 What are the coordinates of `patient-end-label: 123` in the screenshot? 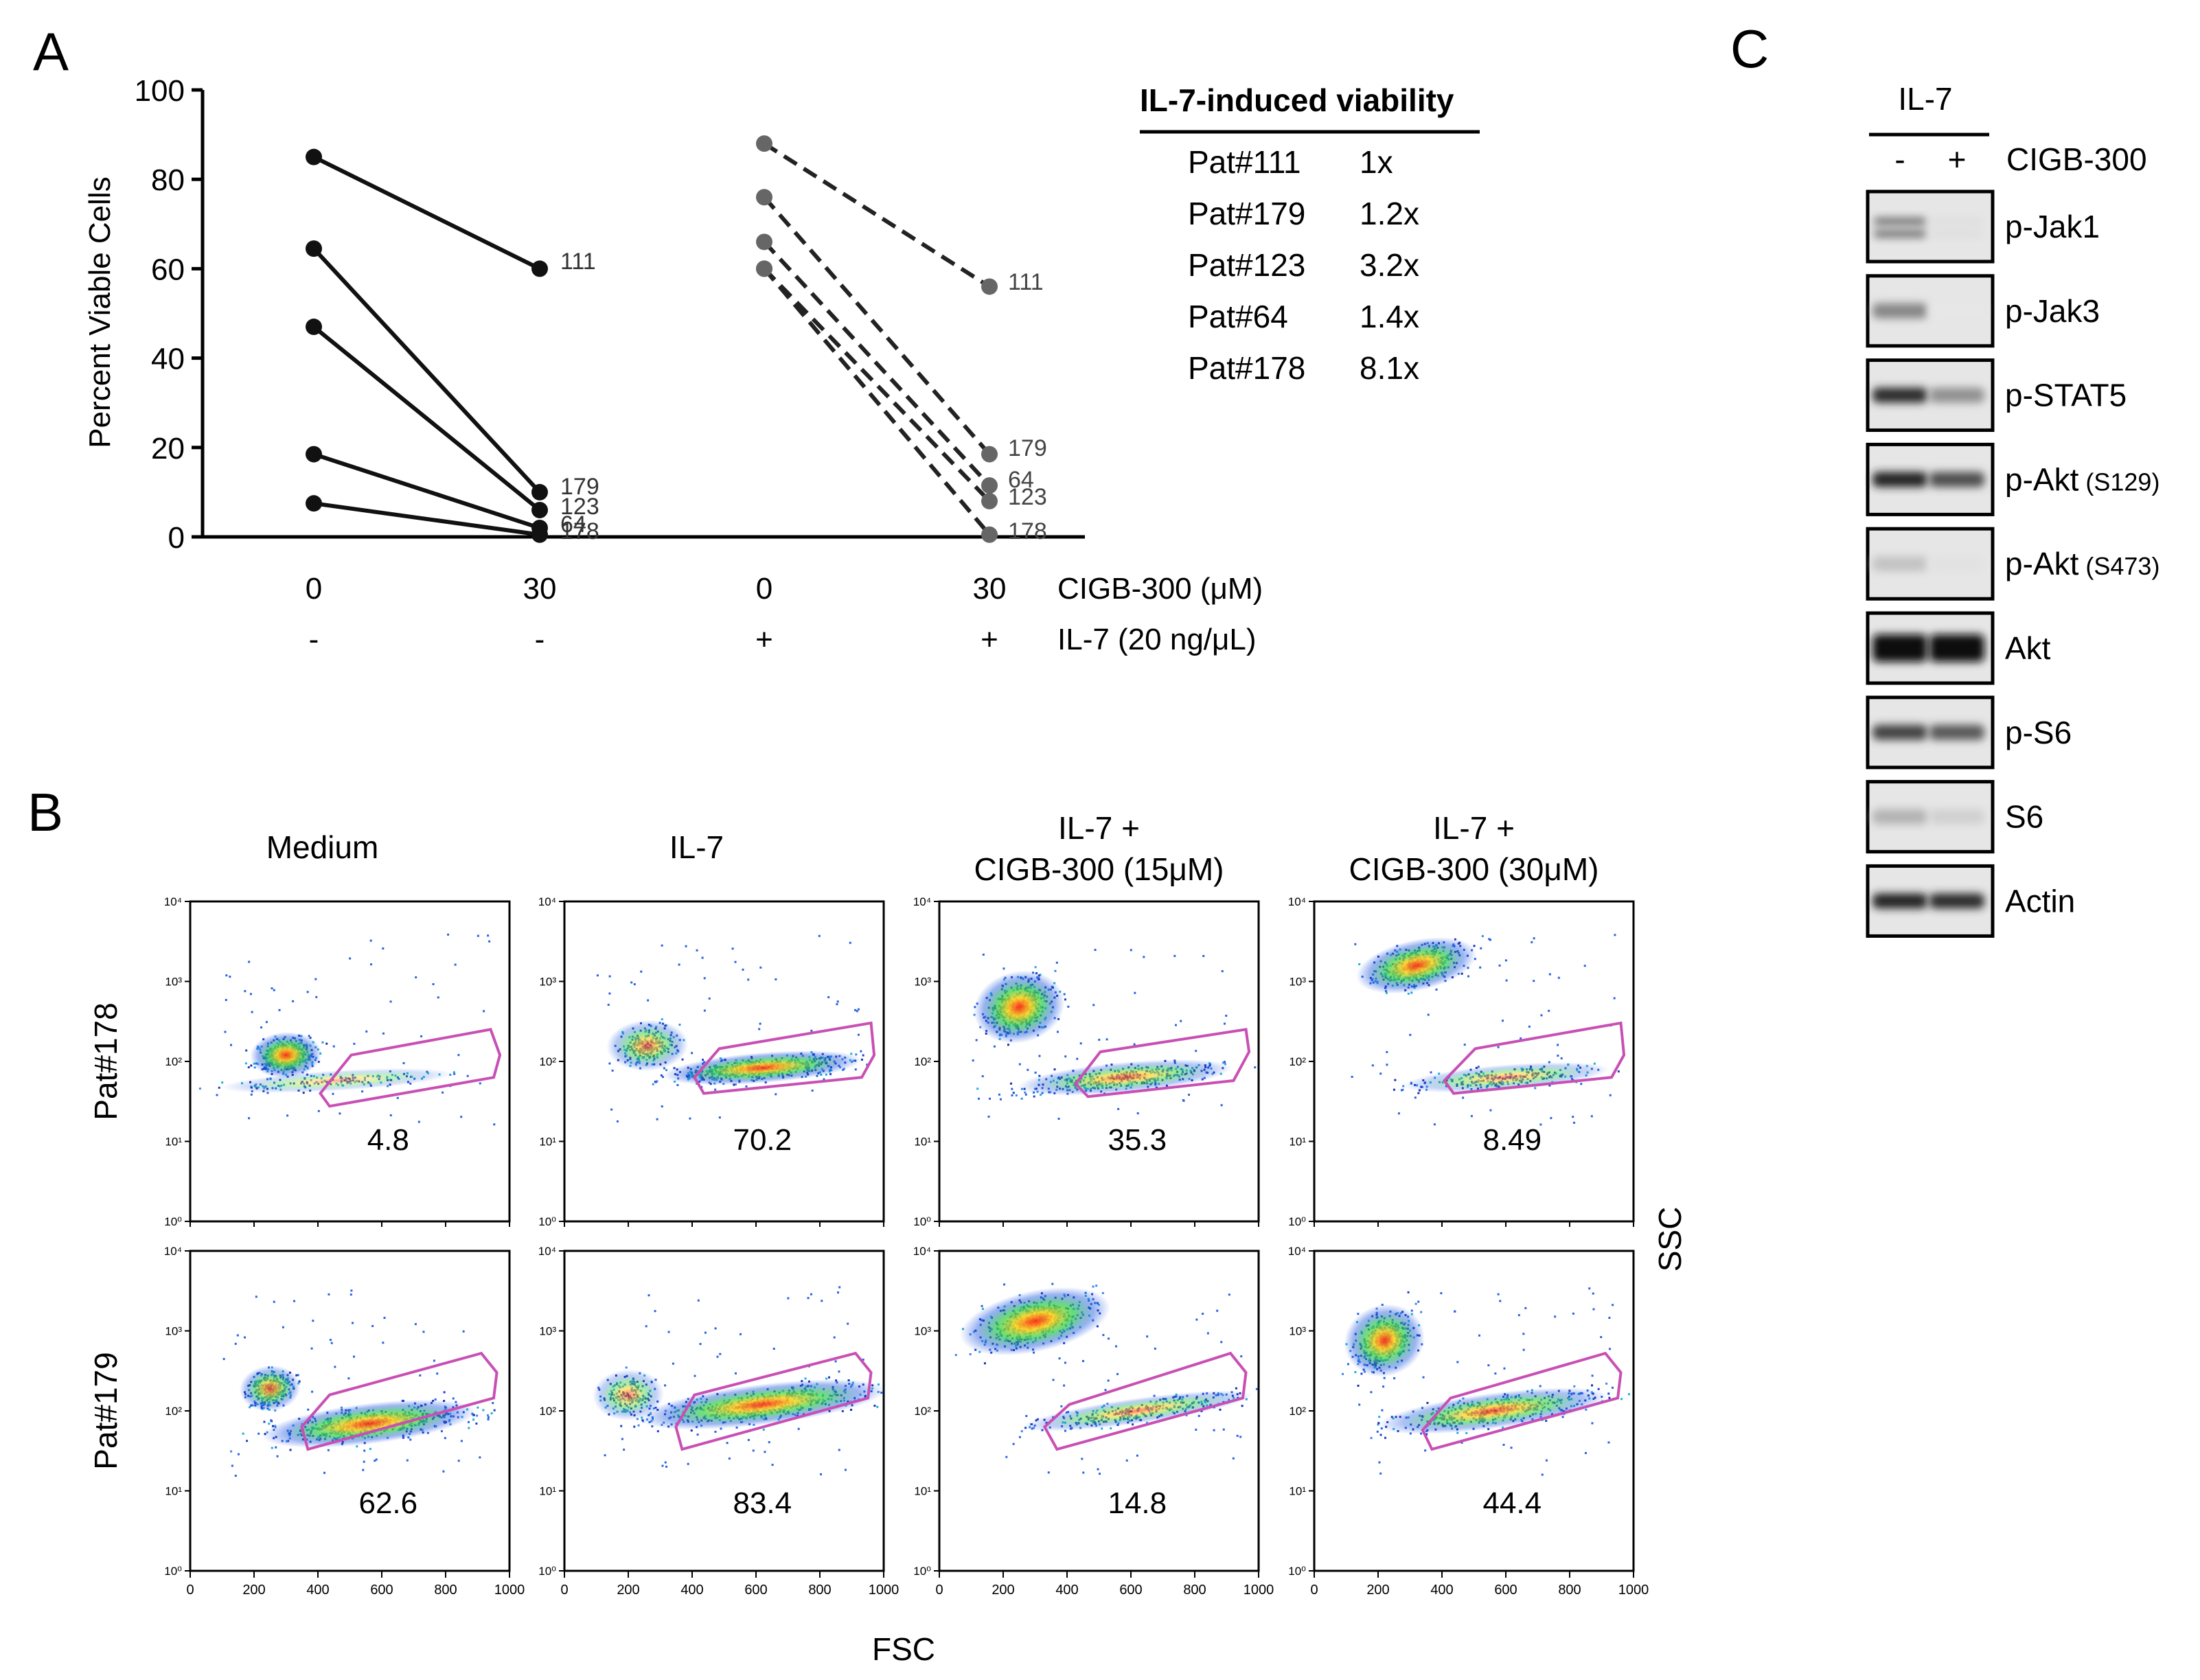 It's located at (1027, 497).